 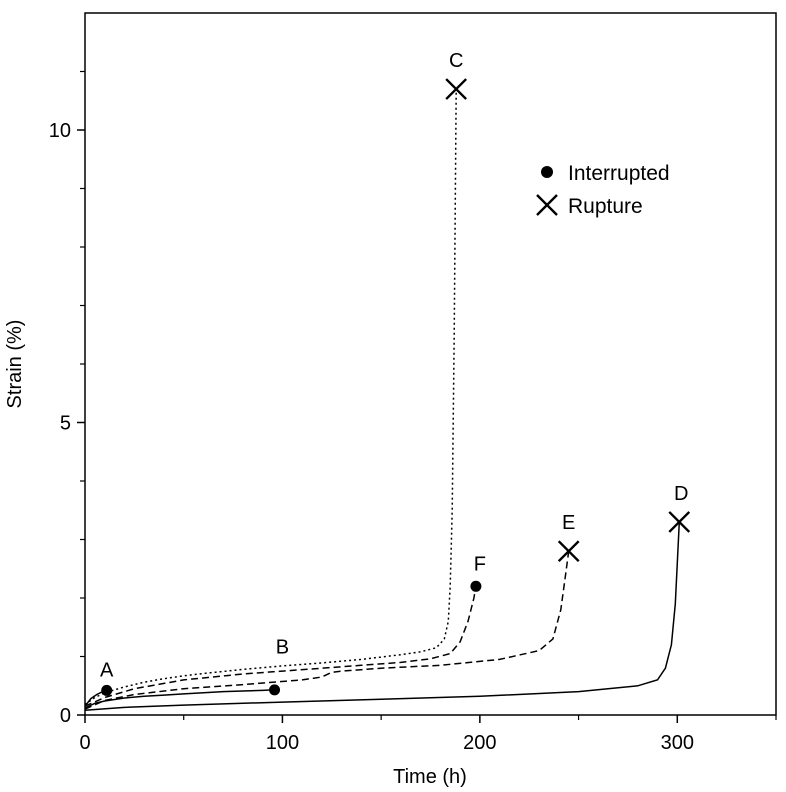 I want to click on rupture-marker-e, so click(x=568, y=551).